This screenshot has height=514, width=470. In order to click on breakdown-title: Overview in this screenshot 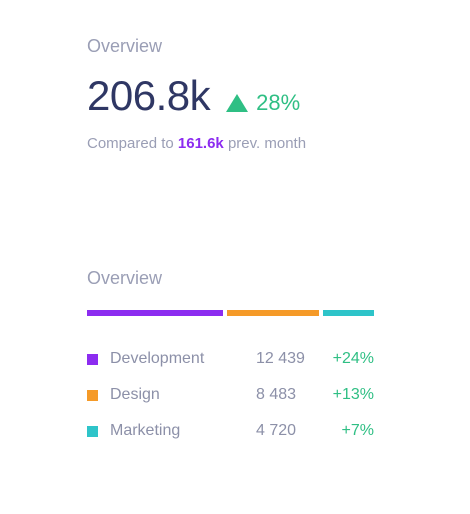, I will do `click(125, 278)`.